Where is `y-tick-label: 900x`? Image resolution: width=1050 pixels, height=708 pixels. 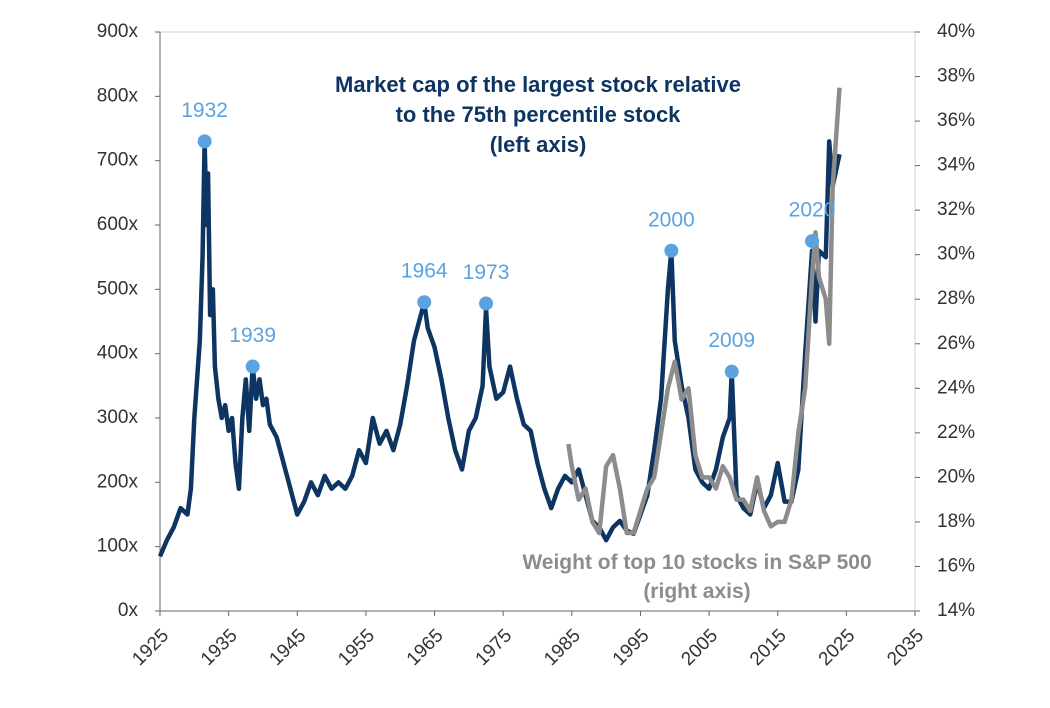 y-tick-label: 900x is located at coordinates (118, 31).